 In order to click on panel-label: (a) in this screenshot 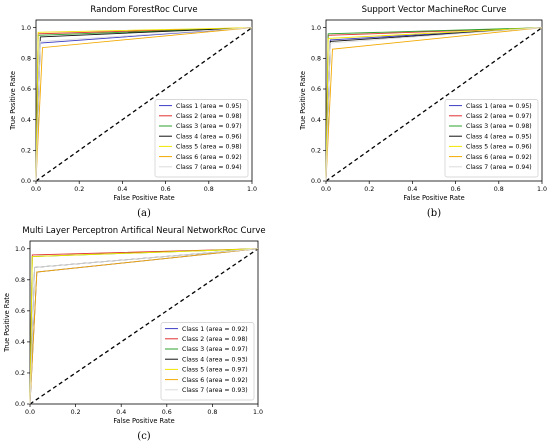, I will do `click(144, 213)`.